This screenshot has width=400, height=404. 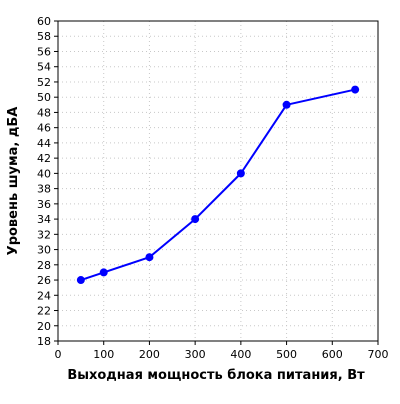 What do you see at coordinates (44, 234) in the screenshot?
I see `y-tick-label: 32` at bounding box center [44, 234].